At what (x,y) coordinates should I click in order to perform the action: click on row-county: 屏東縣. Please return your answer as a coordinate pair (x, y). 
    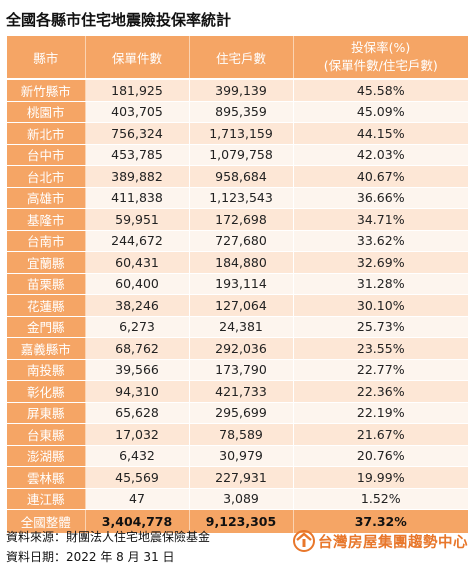
    Looking at the image, I should click on (46, 413).